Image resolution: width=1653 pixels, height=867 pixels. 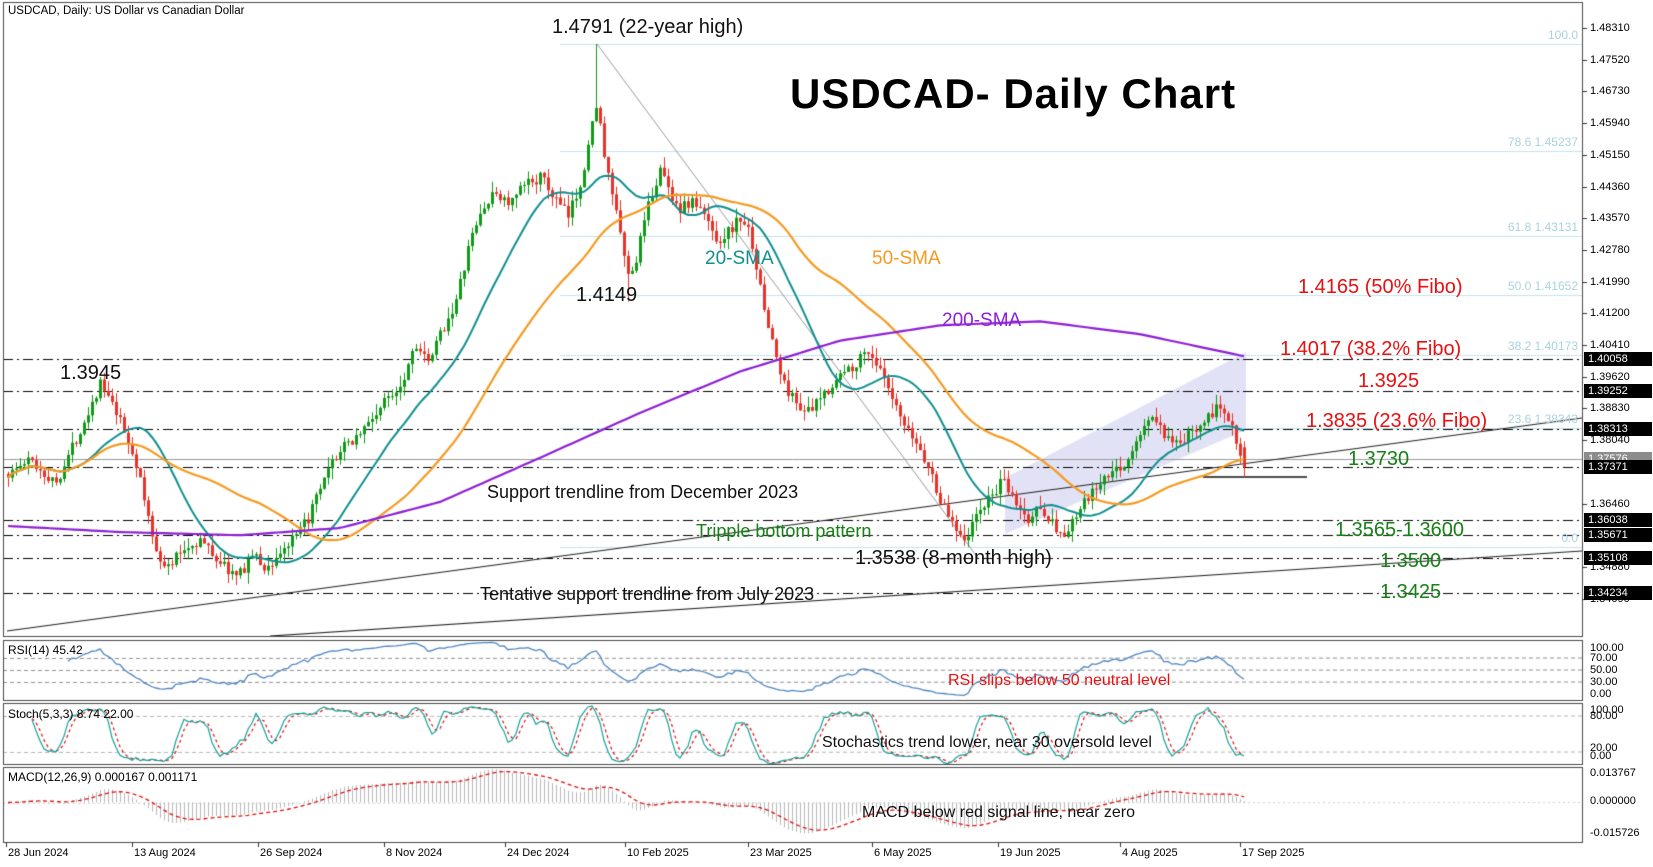 I want to click on label-sma20: 20-SMA, so click(x=739, y=258).